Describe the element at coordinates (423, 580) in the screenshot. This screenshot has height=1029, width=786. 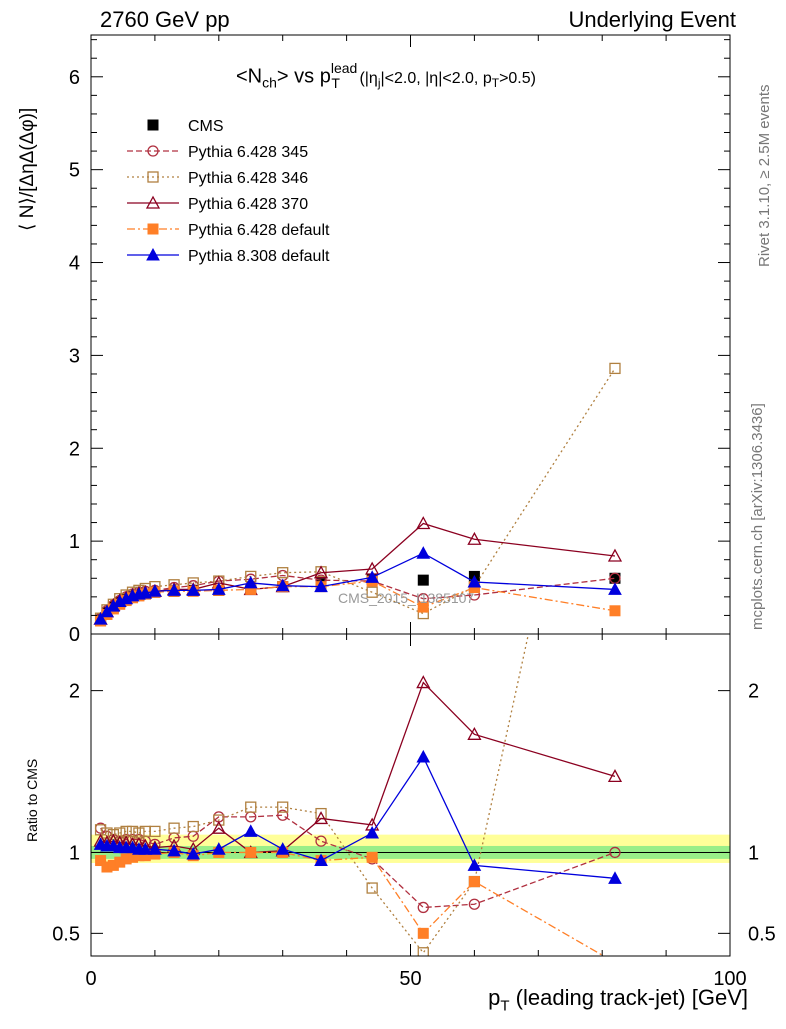
I see `main-point-cms` at that location.